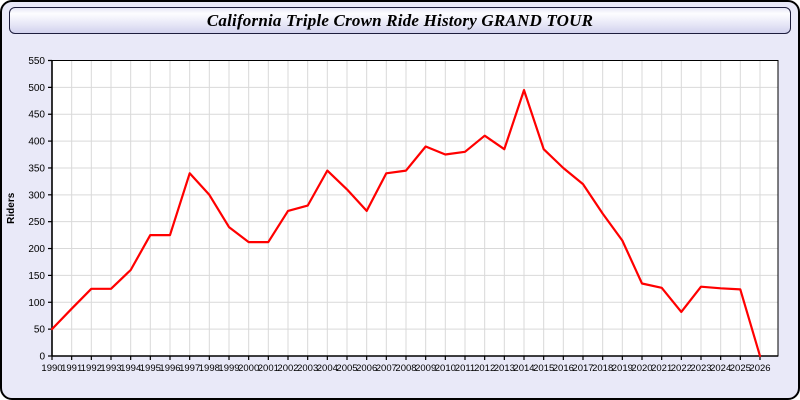 The width and height of the screenshot is (800, 400). What do you see at coordinates (346, 368) in the screenshot?
I see `x-tick-label: 2005` at bounding box center [346, 368].